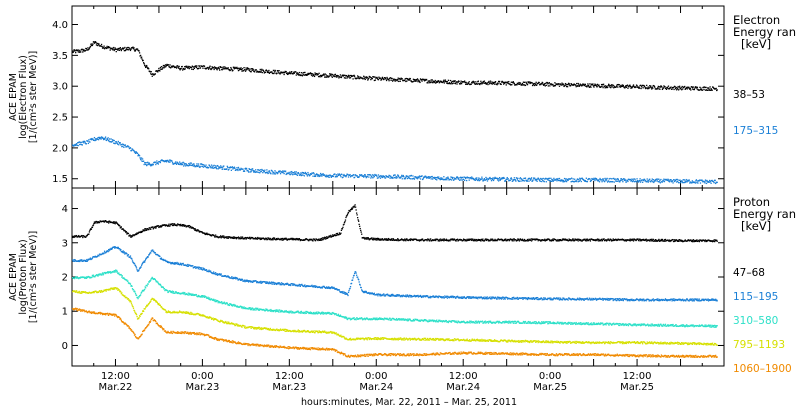  Describe the element at coordinates (13, 97) in the screenshot. I see `y-axis-label-line: ACE EPAM` at that location.